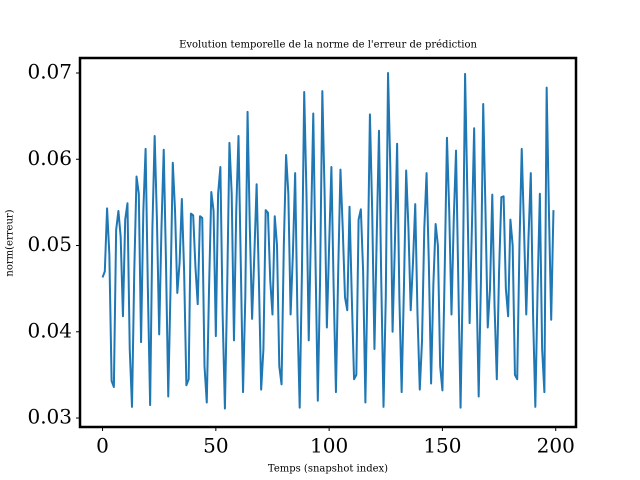 This screenshot has width=640, height=480. I want to click on x-tick-label: 50, so click(215, 446).